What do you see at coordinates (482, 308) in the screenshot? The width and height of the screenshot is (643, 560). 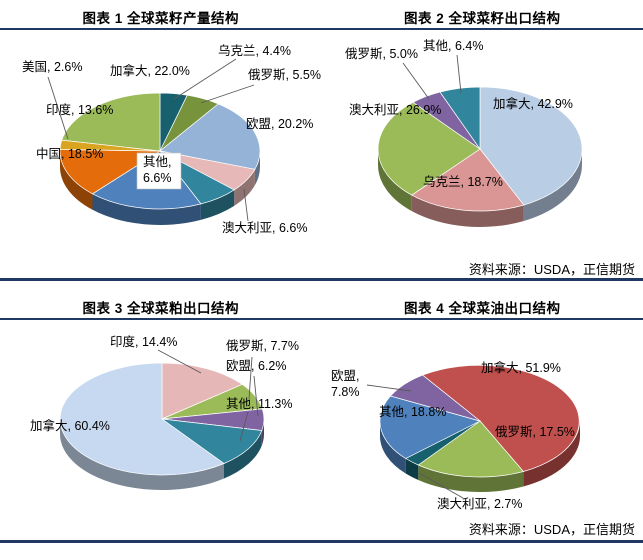 I see `chart-4-title: 图表 4 全球菜油出口结构` at bounding box center [482, 308].